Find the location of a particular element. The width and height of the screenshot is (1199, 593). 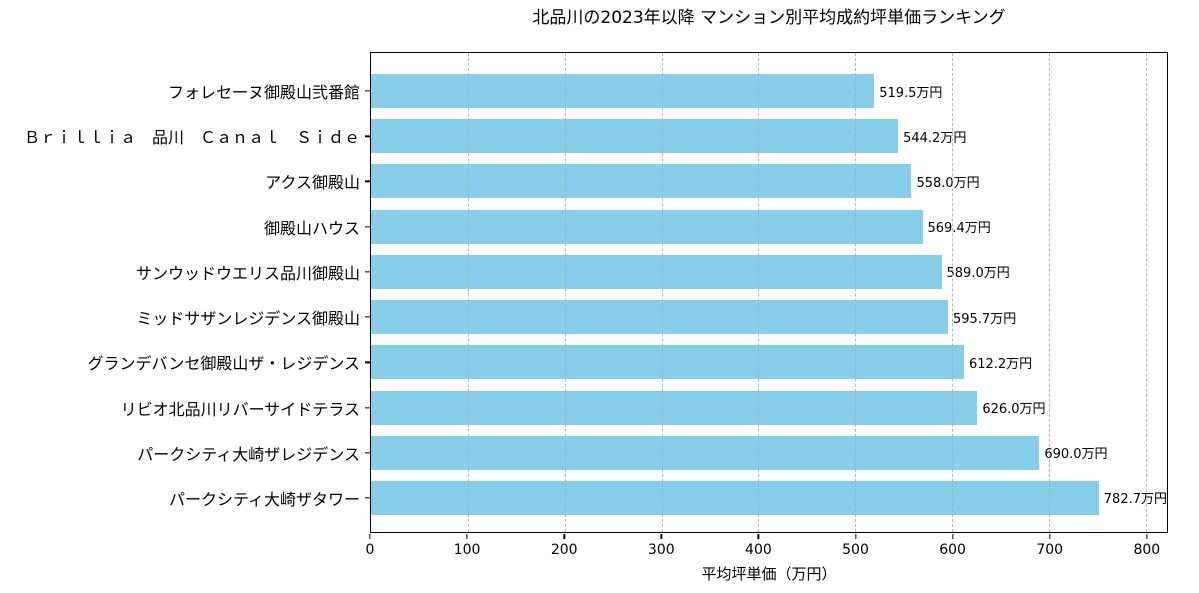

y-axis-category-label: フォレセーヌ御殿山弐番館 is located at coordinates (263, 92).